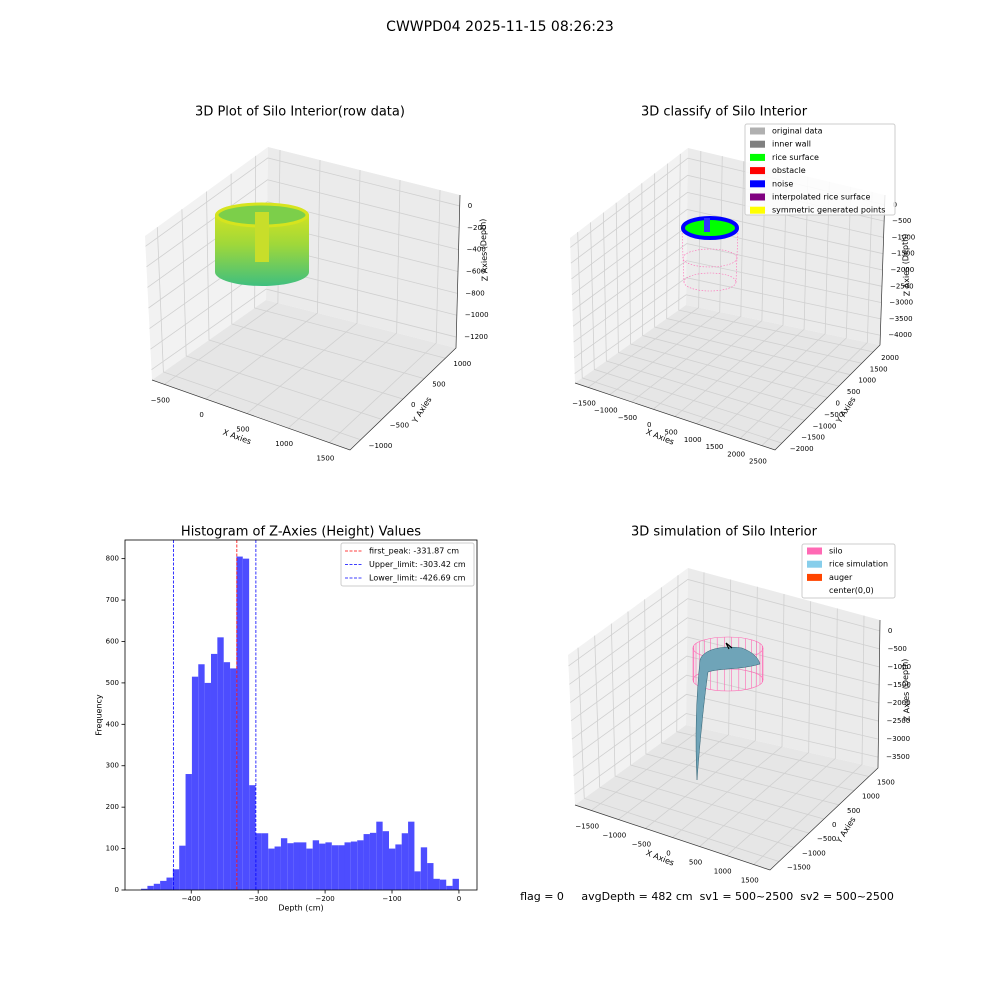 The image size is (1000, 1000). Describe the element at coordinates (422, 410) in the screenshot. I see `axis-label: Y Axies` at that location.